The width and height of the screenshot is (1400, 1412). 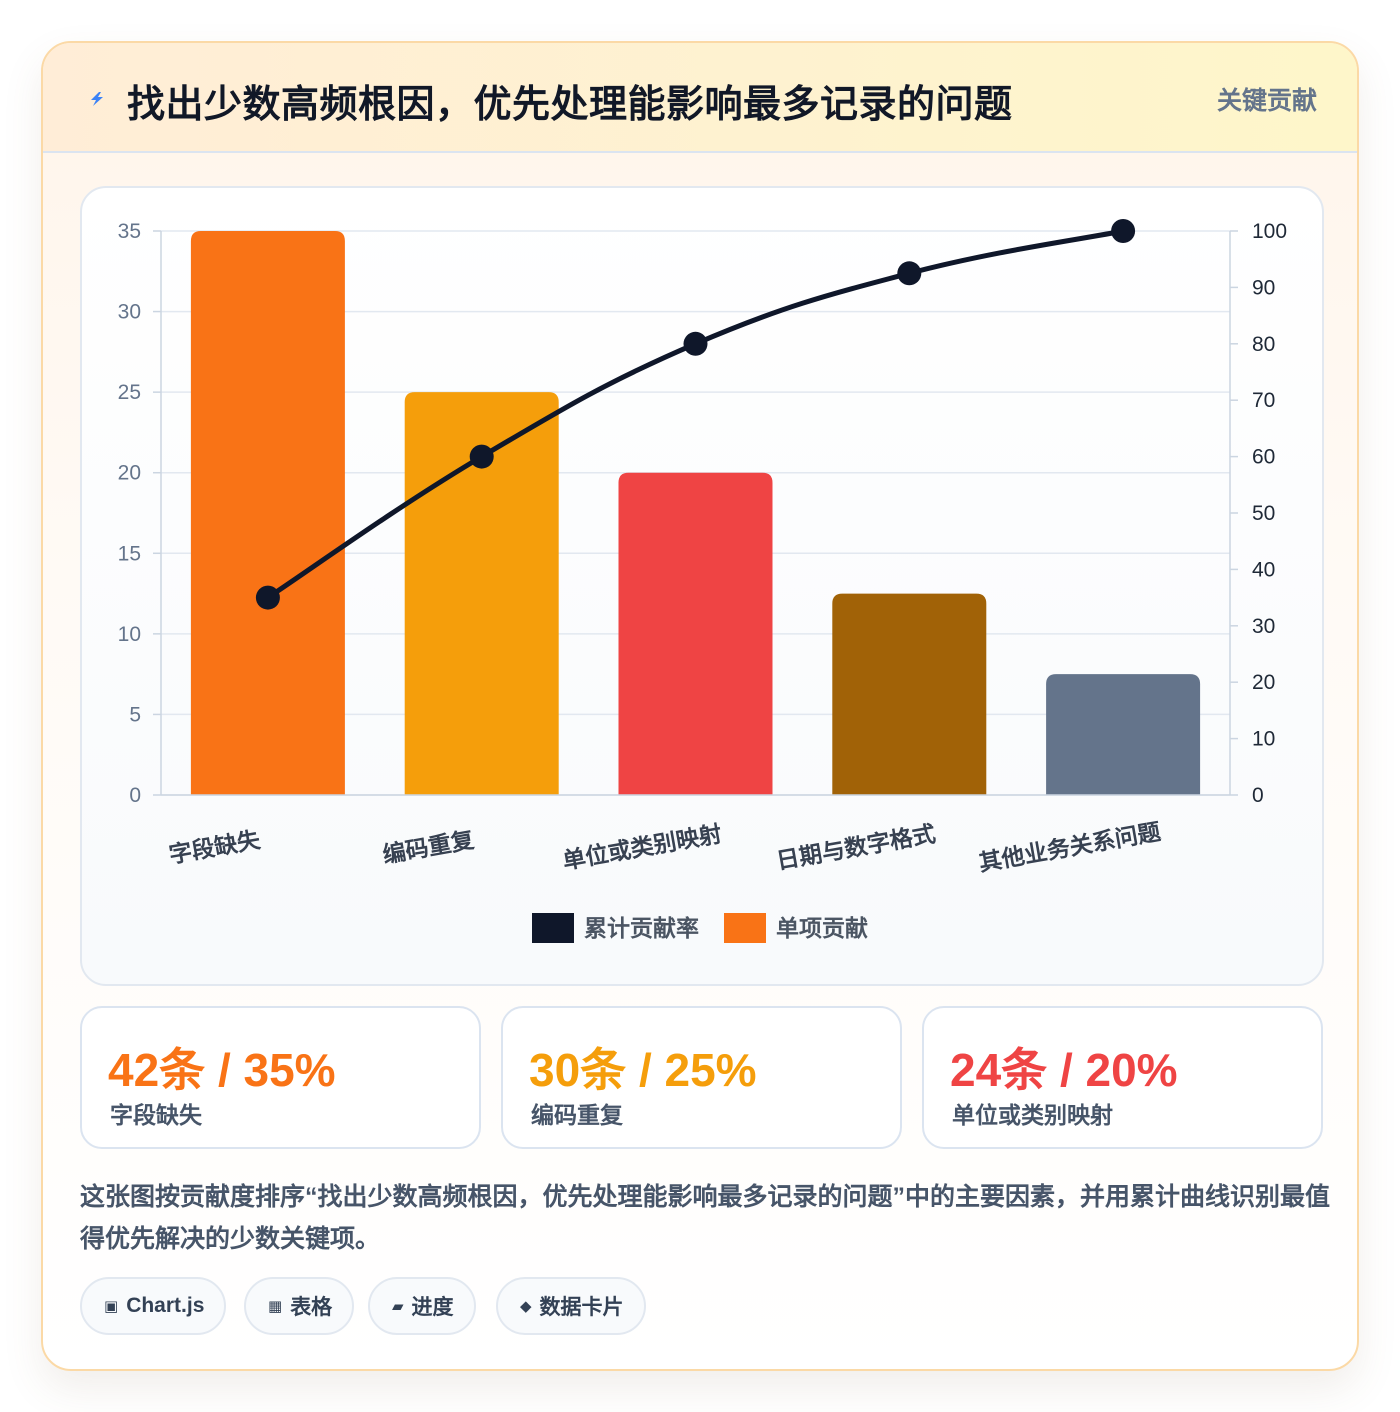 I want to click on y-right-tick-label: 90, so click(x=1263, y=287).